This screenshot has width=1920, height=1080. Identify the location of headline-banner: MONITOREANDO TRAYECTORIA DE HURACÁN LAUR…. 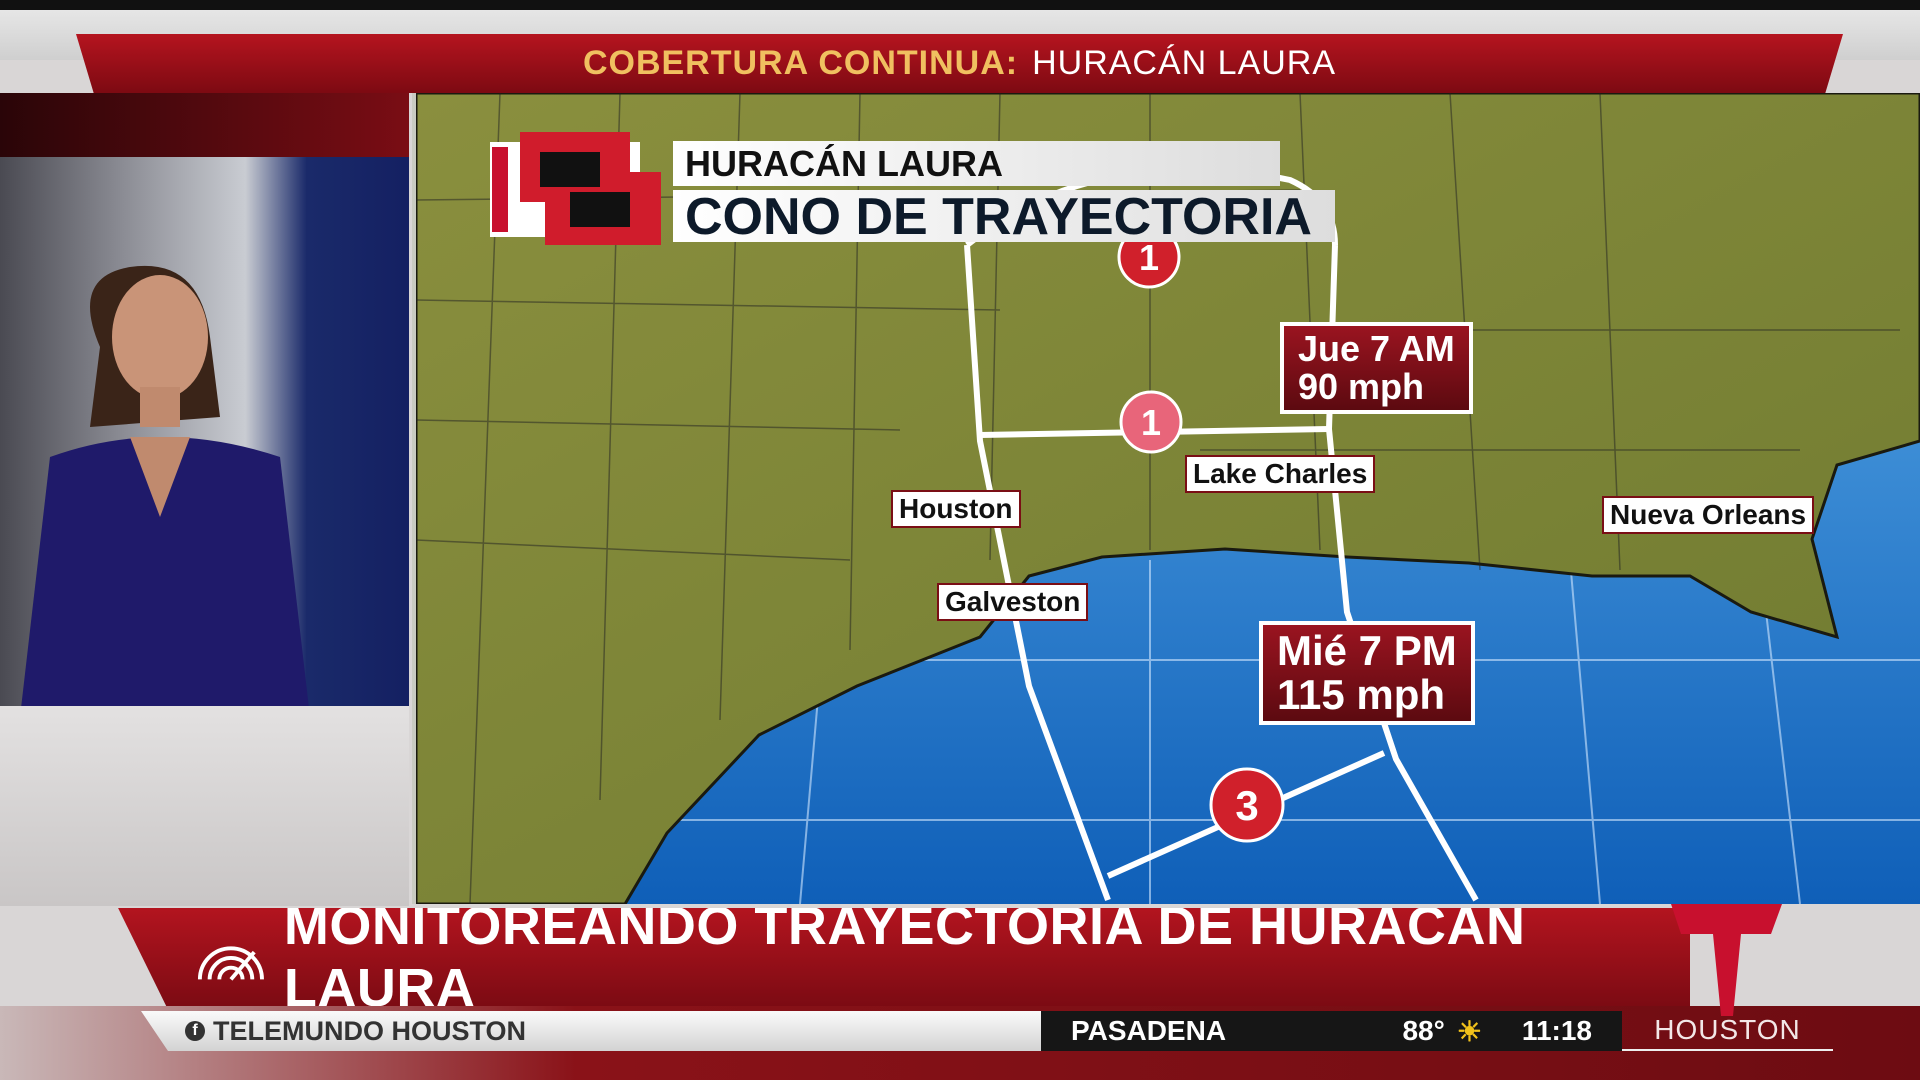
(904, 957).